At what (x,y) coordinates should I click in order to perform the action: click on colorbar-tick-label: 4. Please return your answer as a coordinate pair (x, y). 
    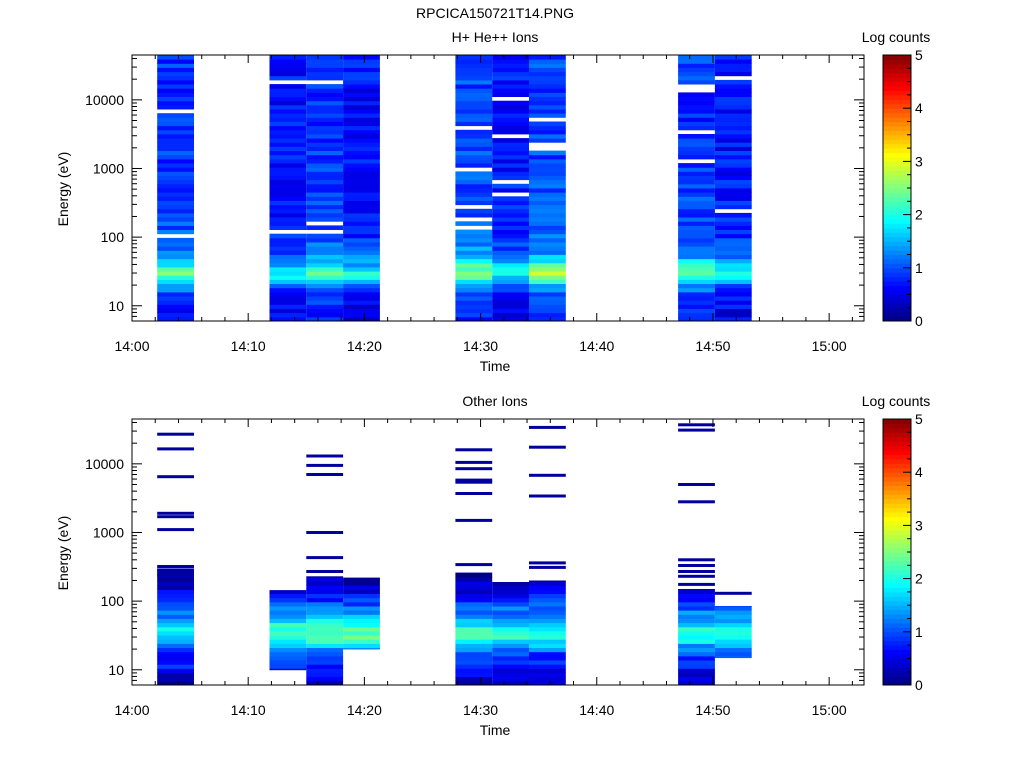
    Looking at the image, I should click on (919, 108).